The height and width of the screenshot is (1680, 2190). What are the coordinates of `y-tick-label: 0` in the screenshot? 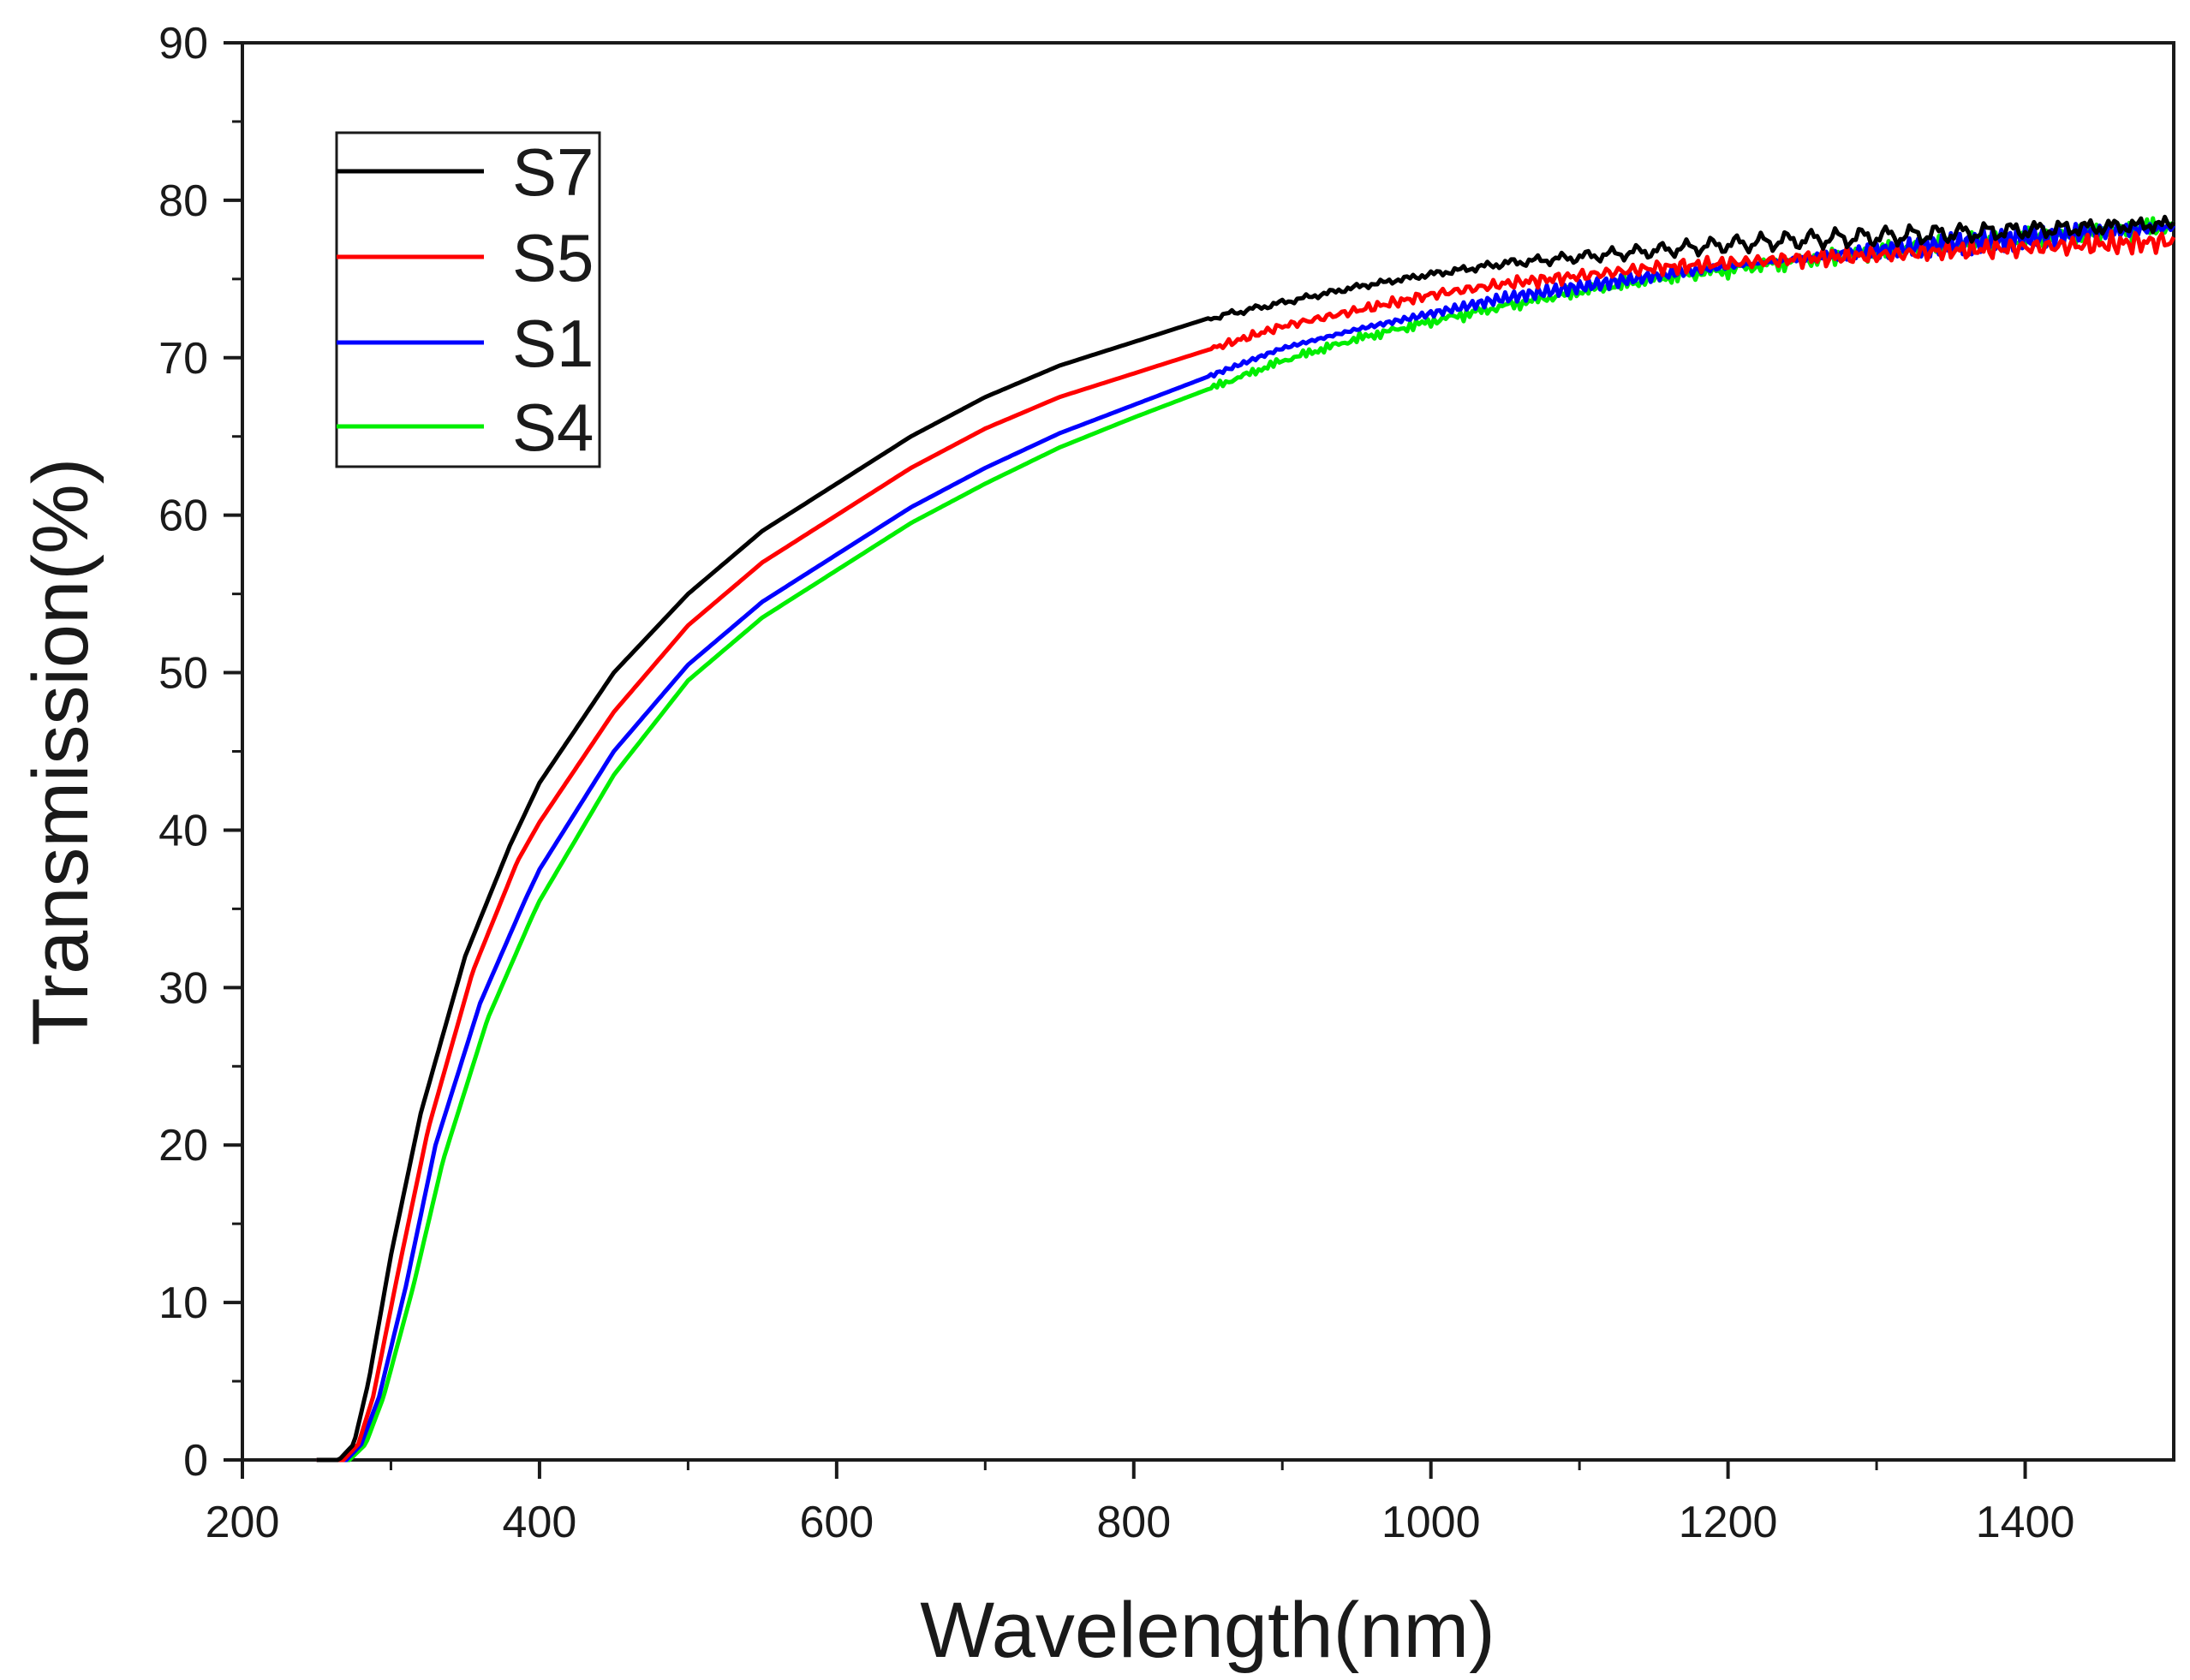 It's located at (196, 1461).